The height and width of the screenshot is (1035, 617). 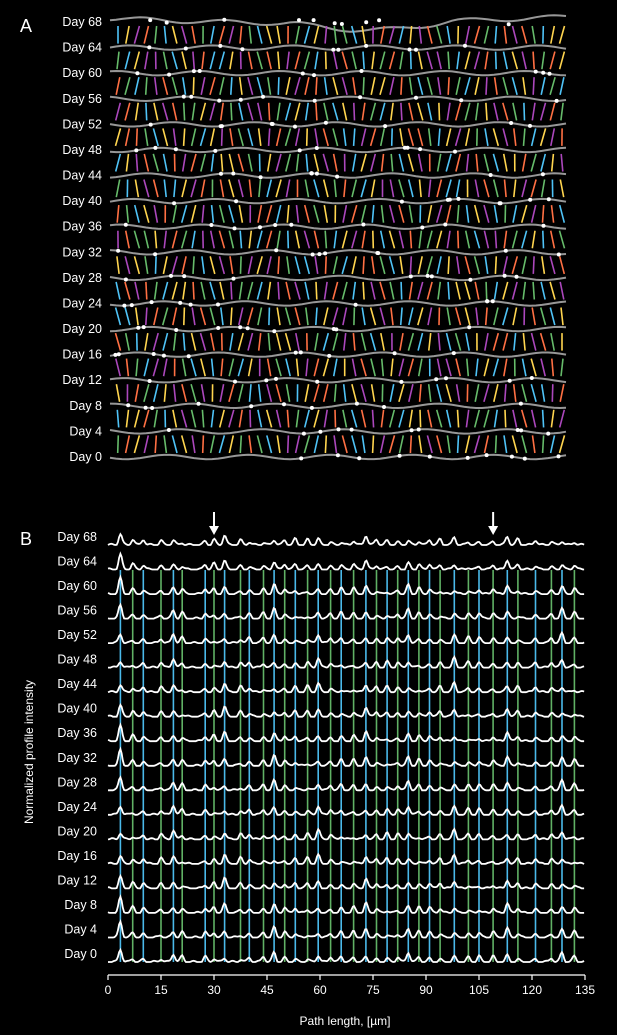 I want to click on panel-a-day-label: Day 20, so click(x=82, y=329).